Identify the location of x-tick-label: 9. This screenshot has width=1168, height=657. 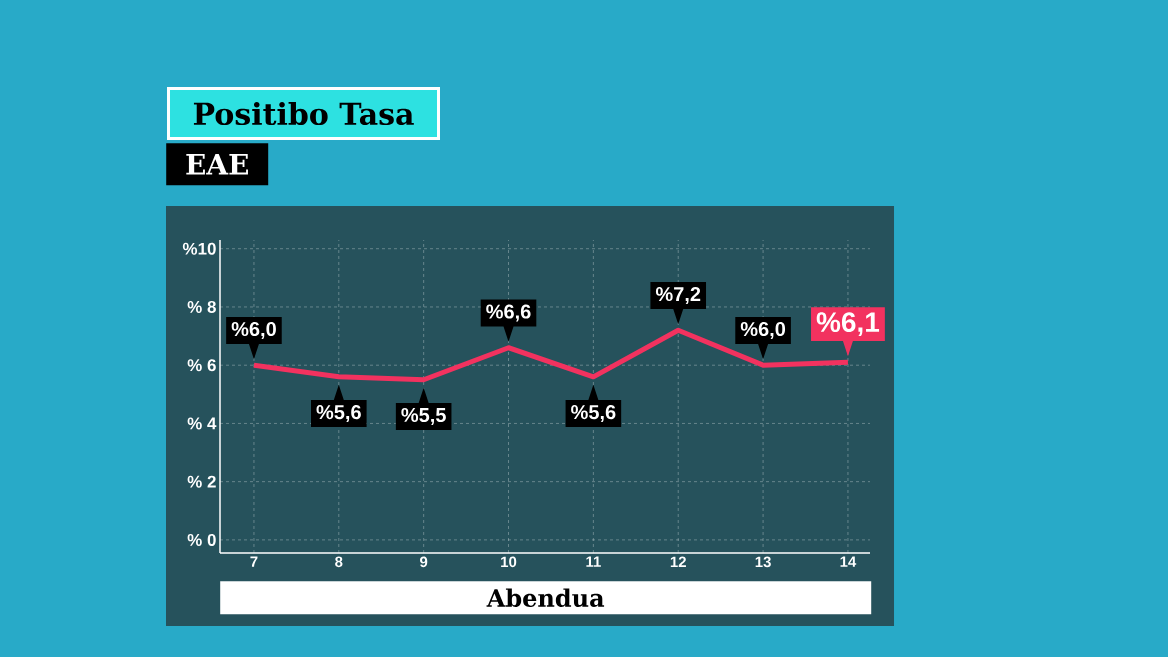
(424, 562).